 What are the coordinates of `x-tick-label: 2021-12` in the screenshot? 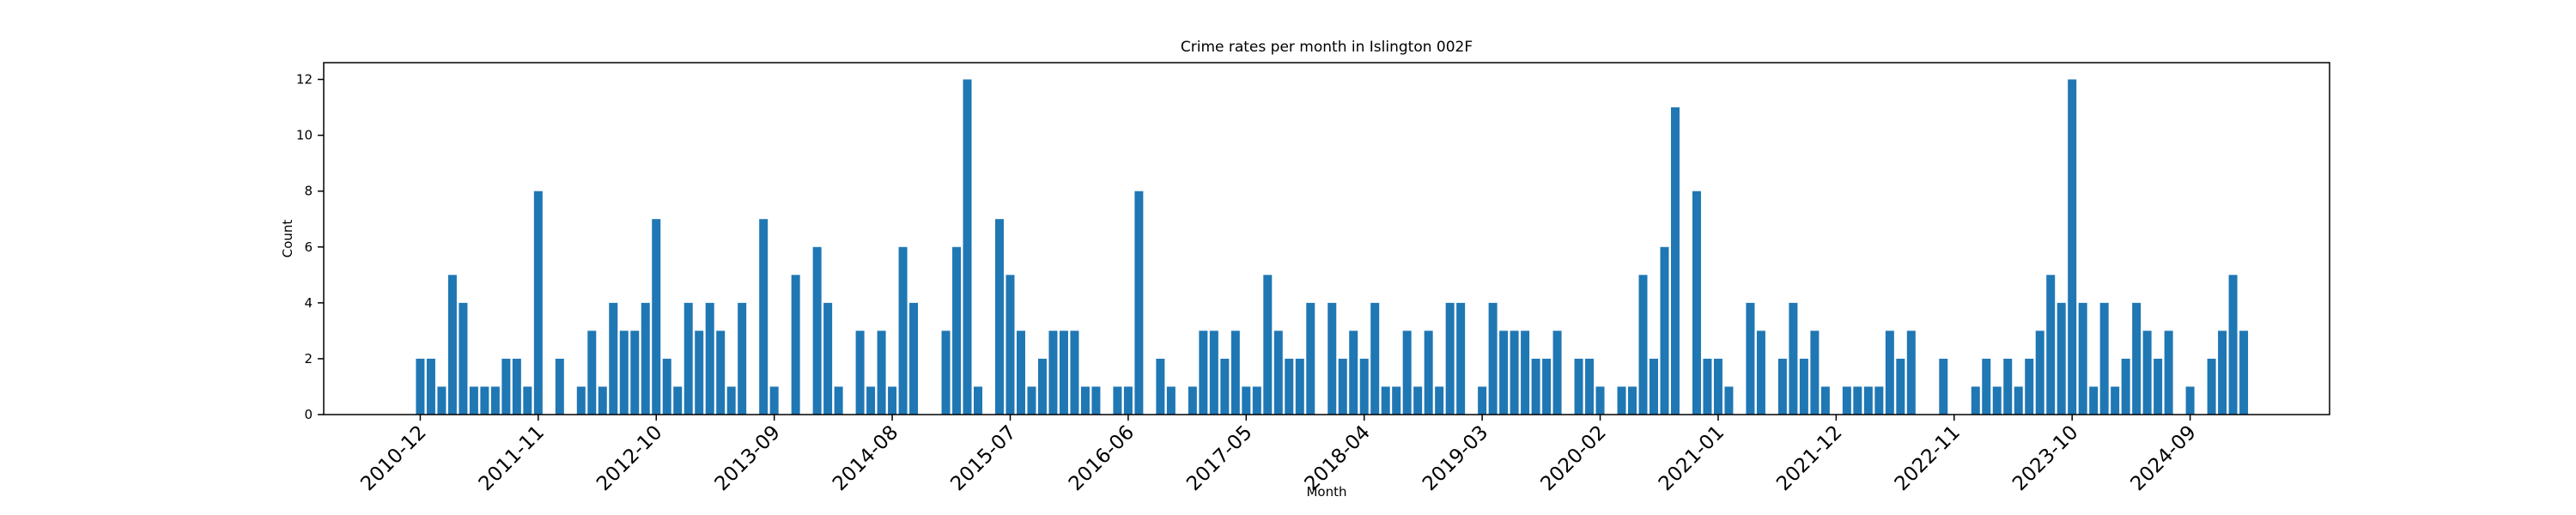 It's located at (1809, 458).